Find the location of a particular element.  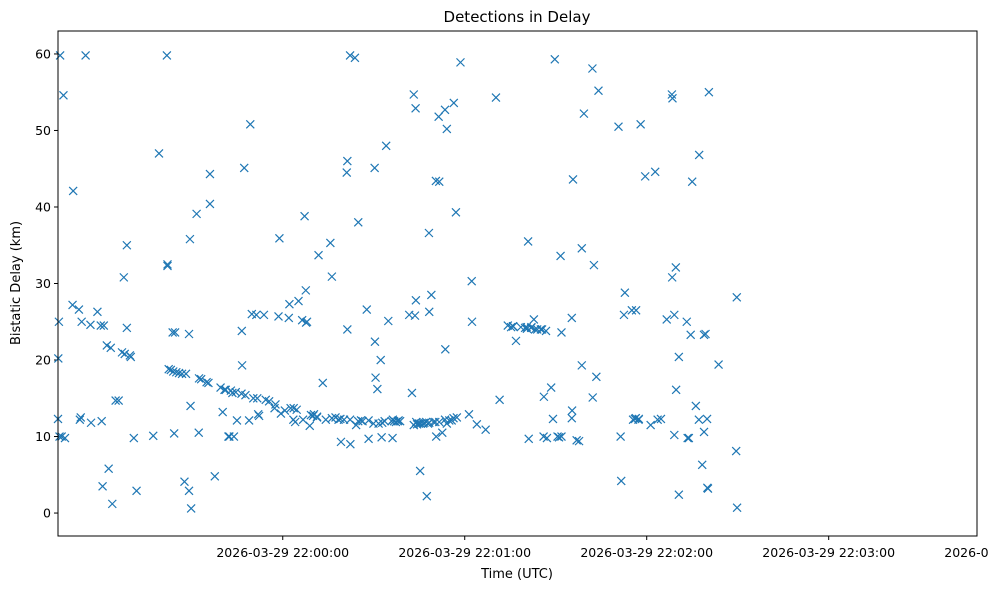

y-tick-label: 20 is located at coordinates (43, 360).